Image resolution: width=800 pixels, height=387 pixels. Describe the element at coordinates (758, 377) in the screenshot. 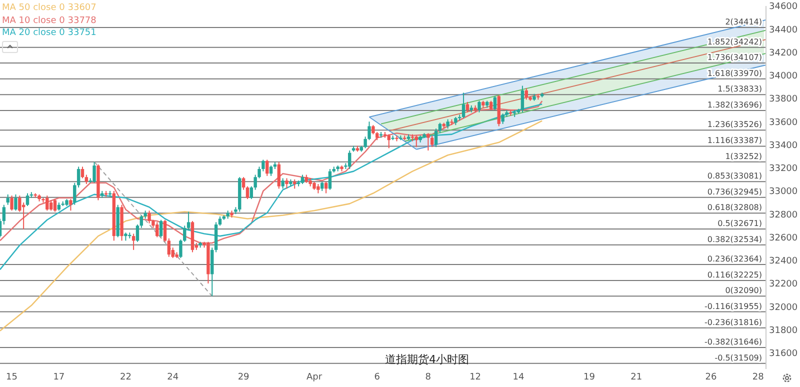

I see `x-tick-label: 28` at that location.